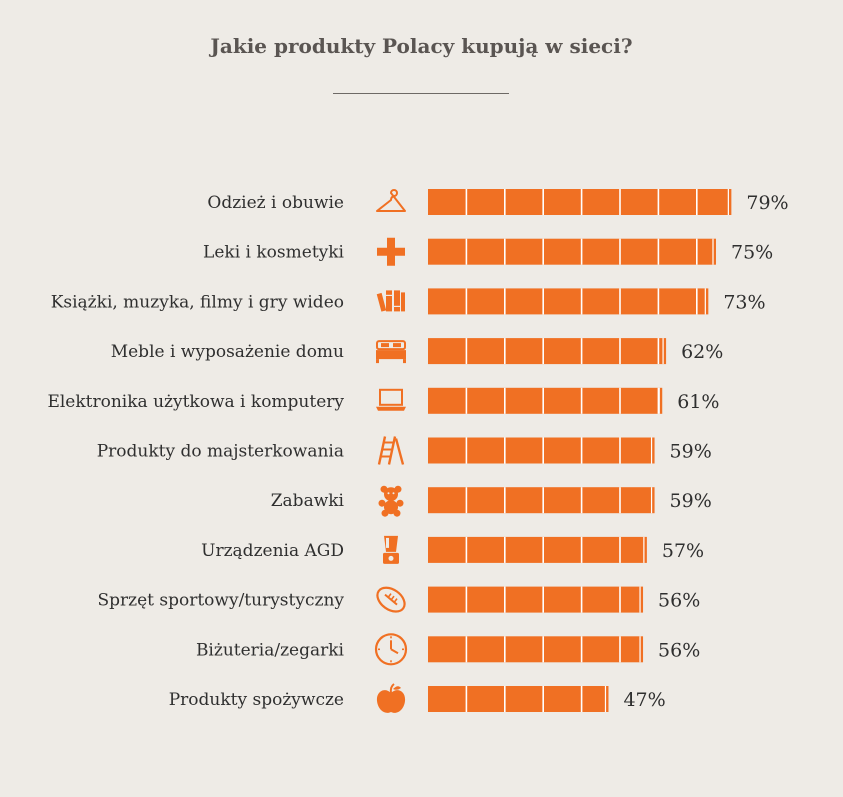 The height and width of the screenshot is (797, 843). Describe the element at coordinates (256, 700) in the screenshot. I see `category-label: Produkty spożywcze` at that location.